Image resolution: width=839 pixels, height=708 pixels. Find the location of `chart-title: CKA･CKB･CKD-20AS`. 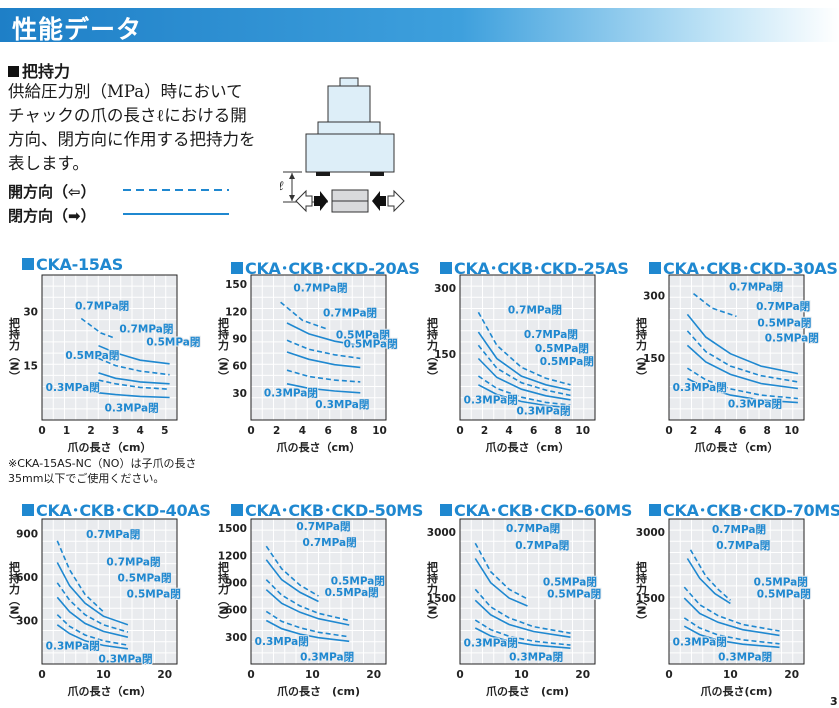

chart-title: CKA･CKB･CKD-20AS is located at coordinates (325, 267).